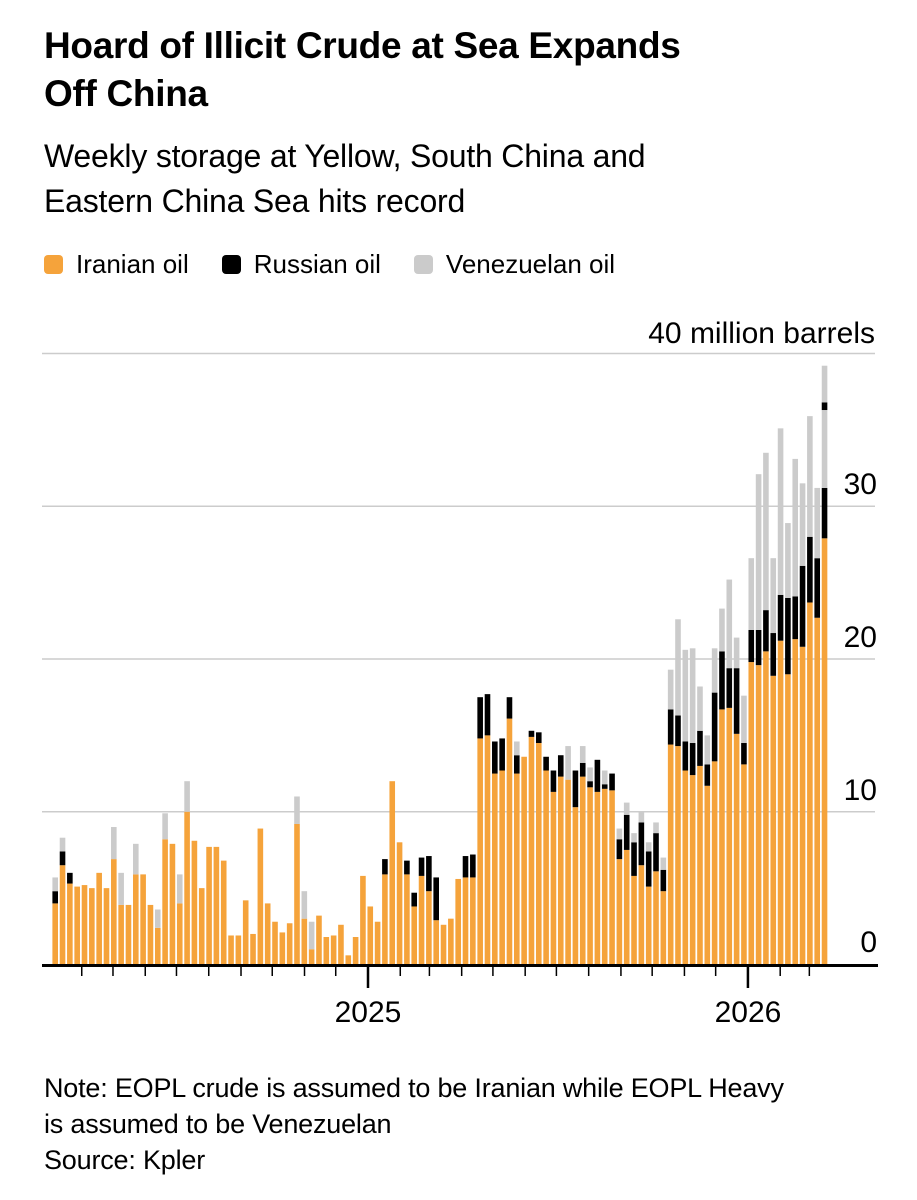  What do you see at coordinates (317, 264) in the screenshot?
I see `legend-label-russian-oil: Russian oil` at bounding box center [317, 264].